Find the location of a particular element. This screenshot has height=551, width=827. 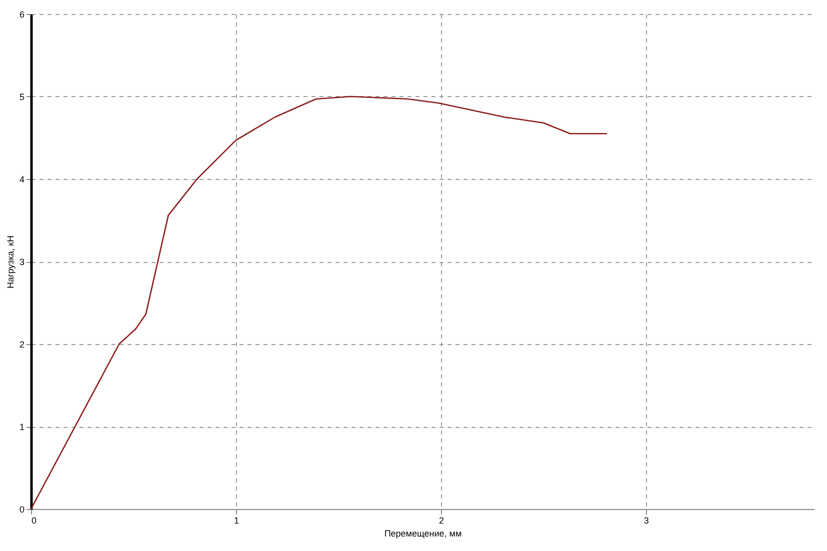

y-tick-label: 5 is located at coordinates (21, 97).